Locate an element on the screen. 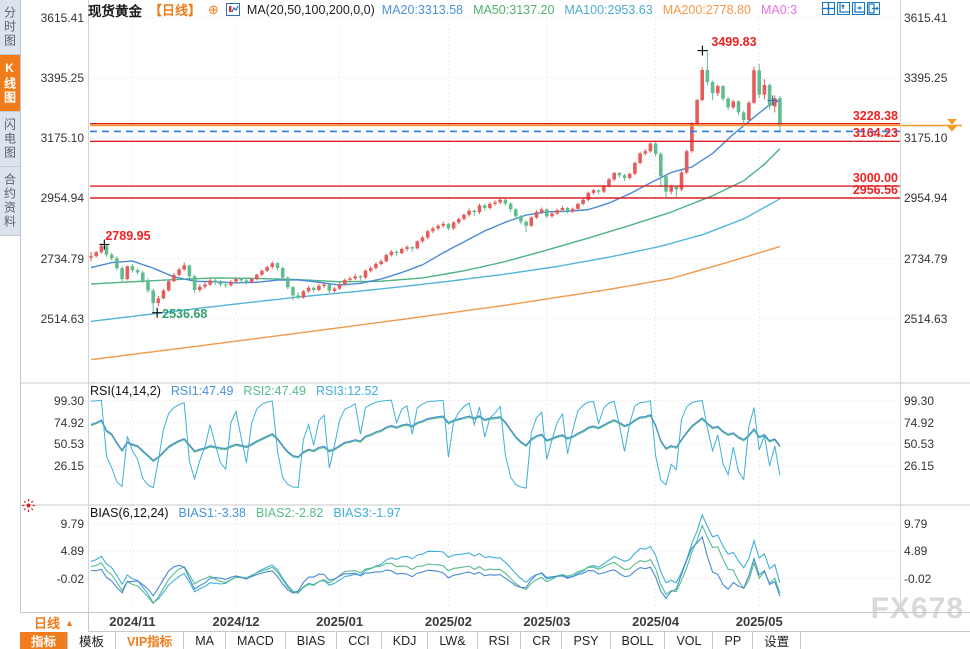 The image size is (970, 649). scale-left-icon is located at coordinates (843, 8).